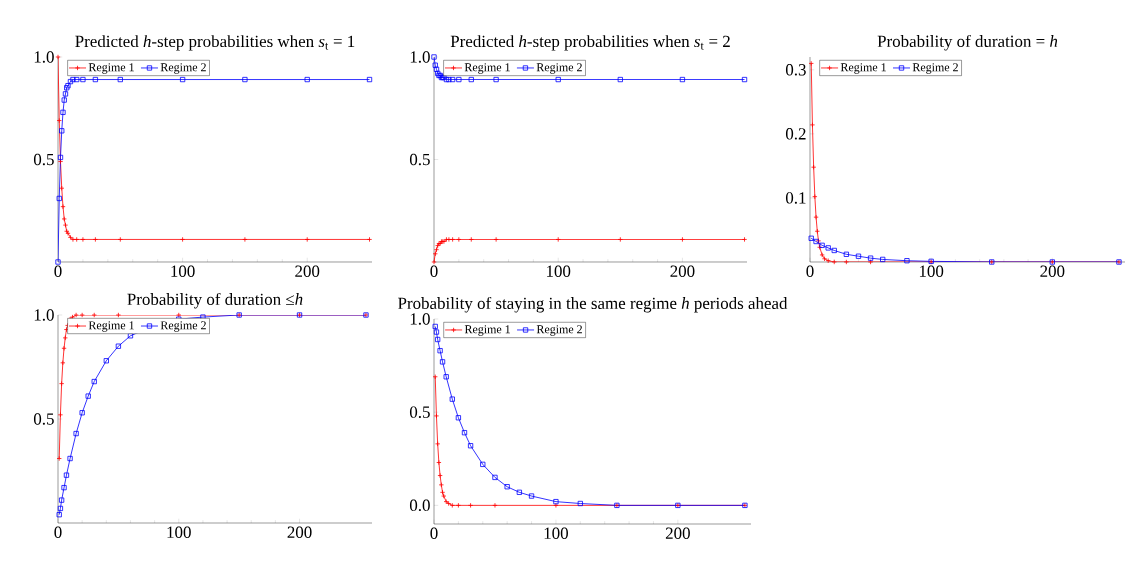 The height and width of the screenshot is (561, 1145). What do you see at coordinates (419, 505) in the screenshot?
I see `y-tick-label: 0.0` at bounding box center [419, 505].